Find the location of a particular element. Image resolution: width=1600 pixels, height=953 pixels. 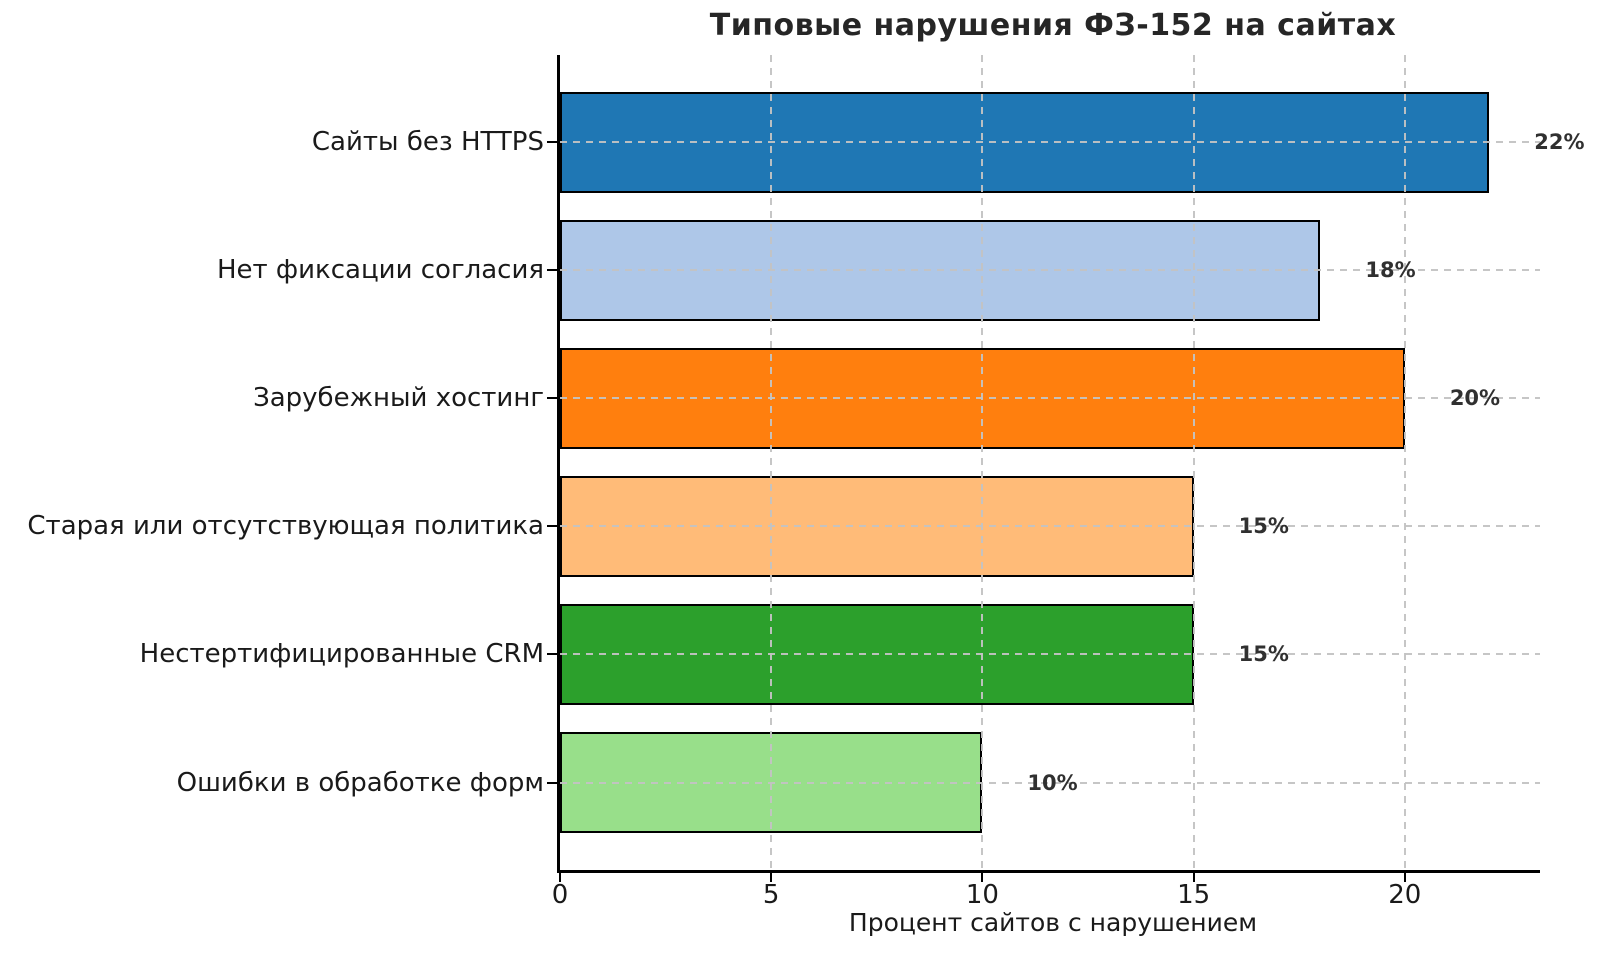

bar-value-label: 20% is located at coordinates (1475, 398).